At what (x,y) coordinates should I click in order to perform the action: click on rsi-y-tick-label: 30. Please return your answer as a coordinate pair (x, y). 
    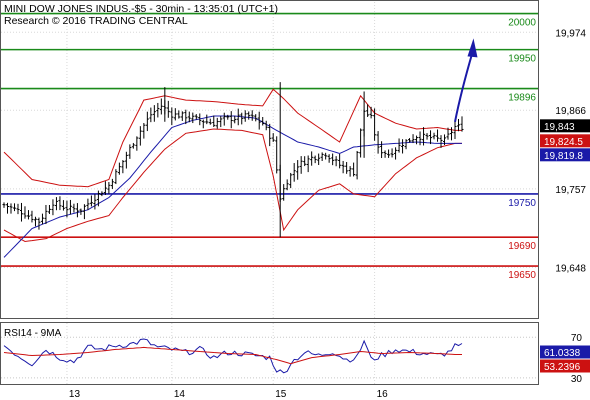
    Looking at the image, I should click on (577, 379).